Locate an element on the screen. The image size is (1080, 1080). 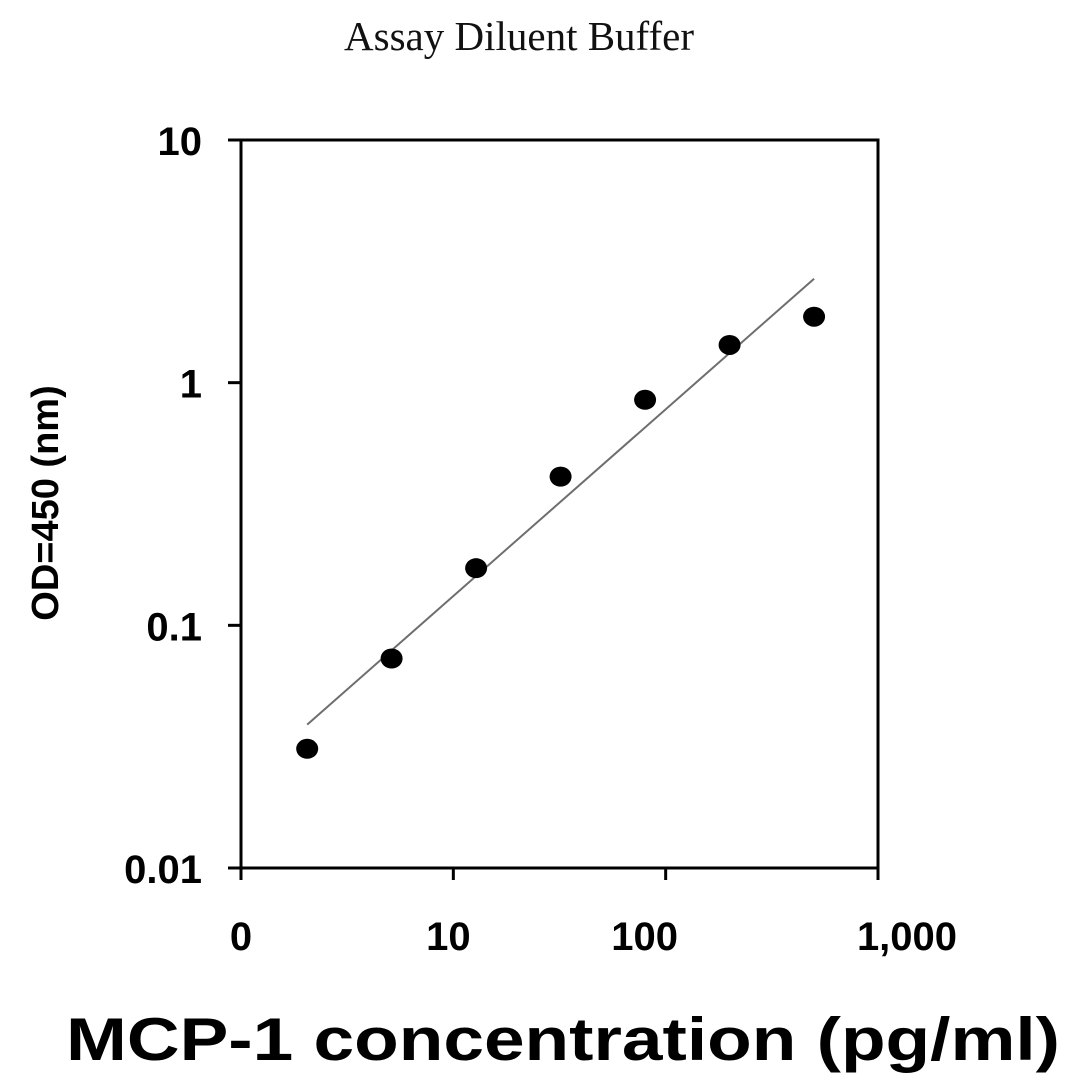
x-tick-label: 100 is located at coordinates (644, 937).